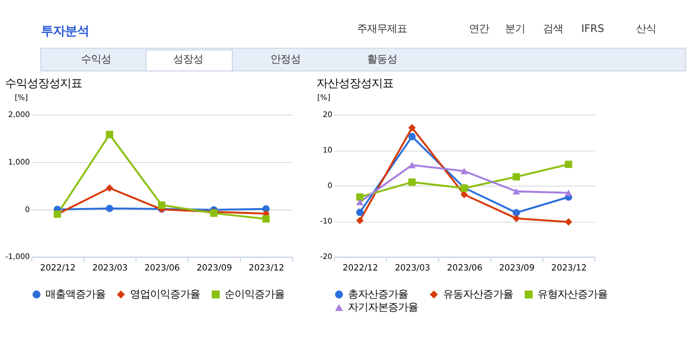 This screenshot has width=697, height=342. I want to click on chart-title: 자산성장성지표, so click(355, 83).